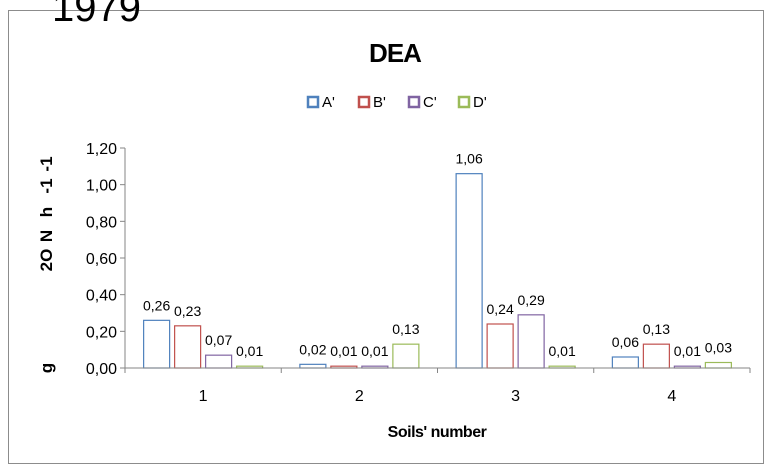  I want to click on x-tick-label: 2, so click(359, 396).